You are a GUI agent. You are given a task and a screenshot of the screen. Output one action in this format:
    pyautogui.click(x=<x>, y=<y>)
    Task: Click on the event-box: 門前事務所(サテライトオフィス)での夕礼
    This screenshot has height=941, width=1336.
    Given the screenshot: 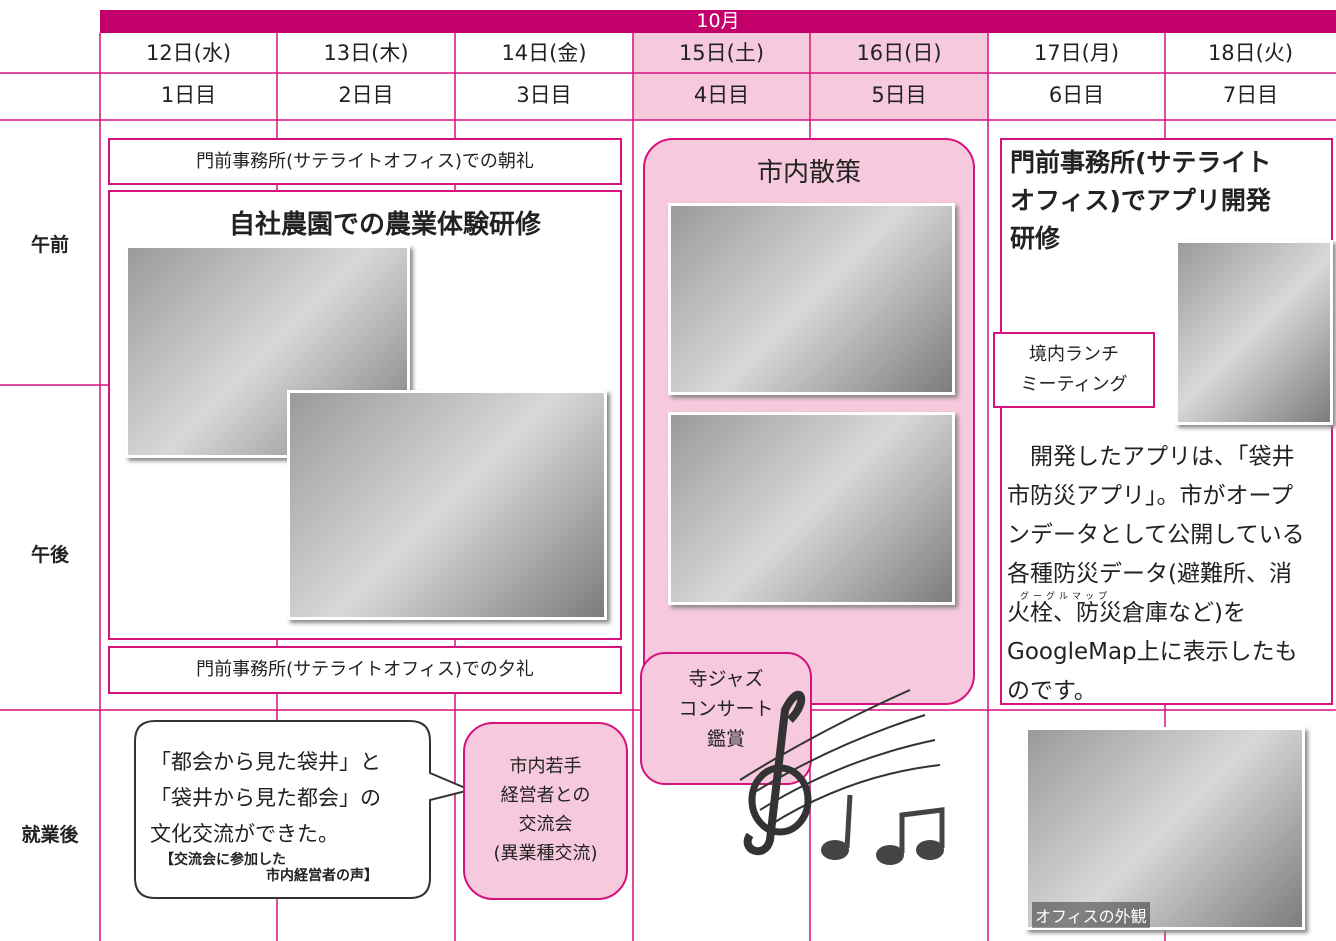 What is the action you would take?
    pyautogui.click(x=365, y=670)
    